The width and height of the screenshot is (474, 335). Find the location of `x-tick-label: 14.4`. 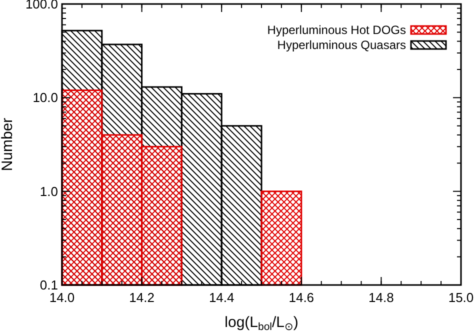

x-tick-label: 14.4 is located at coordinates (221, 297).